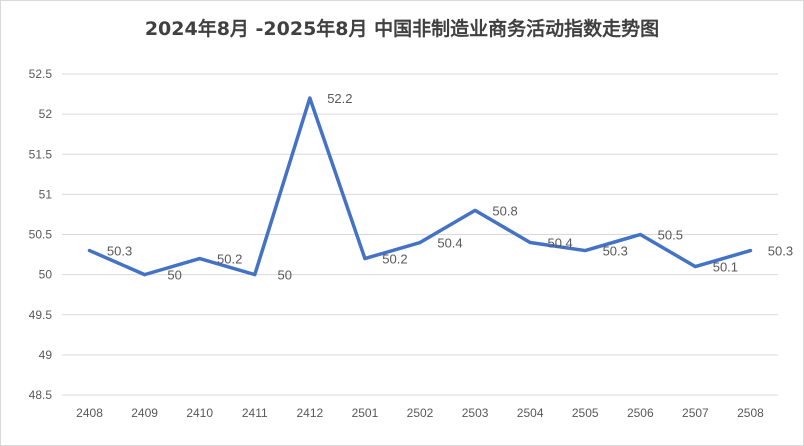 The image size is (804, 446). Describe the element at coordinates (46, 275) in the screenshot. I see `y-tick-label: 50` at that location.